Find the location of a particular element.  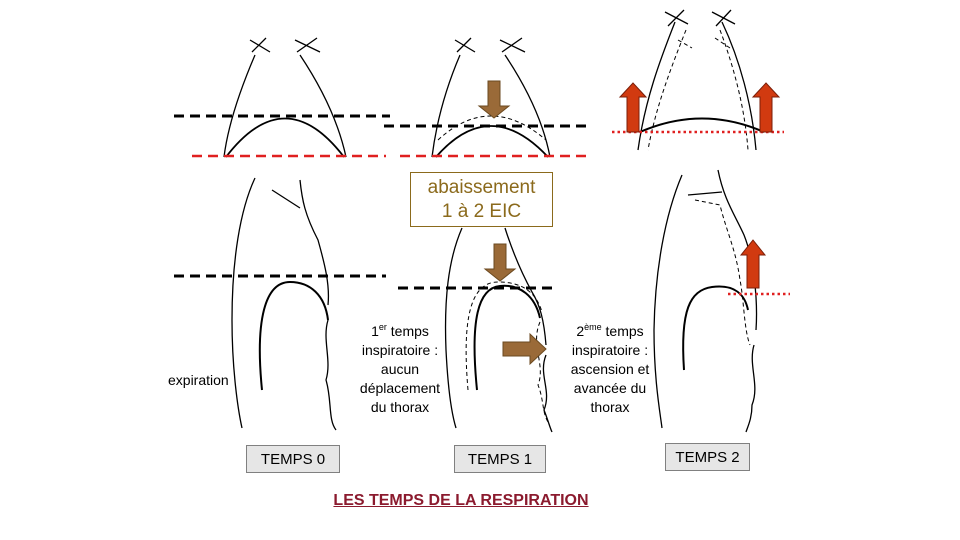

diaphragm-lateral-t0 is located at coordinates (293, 335).